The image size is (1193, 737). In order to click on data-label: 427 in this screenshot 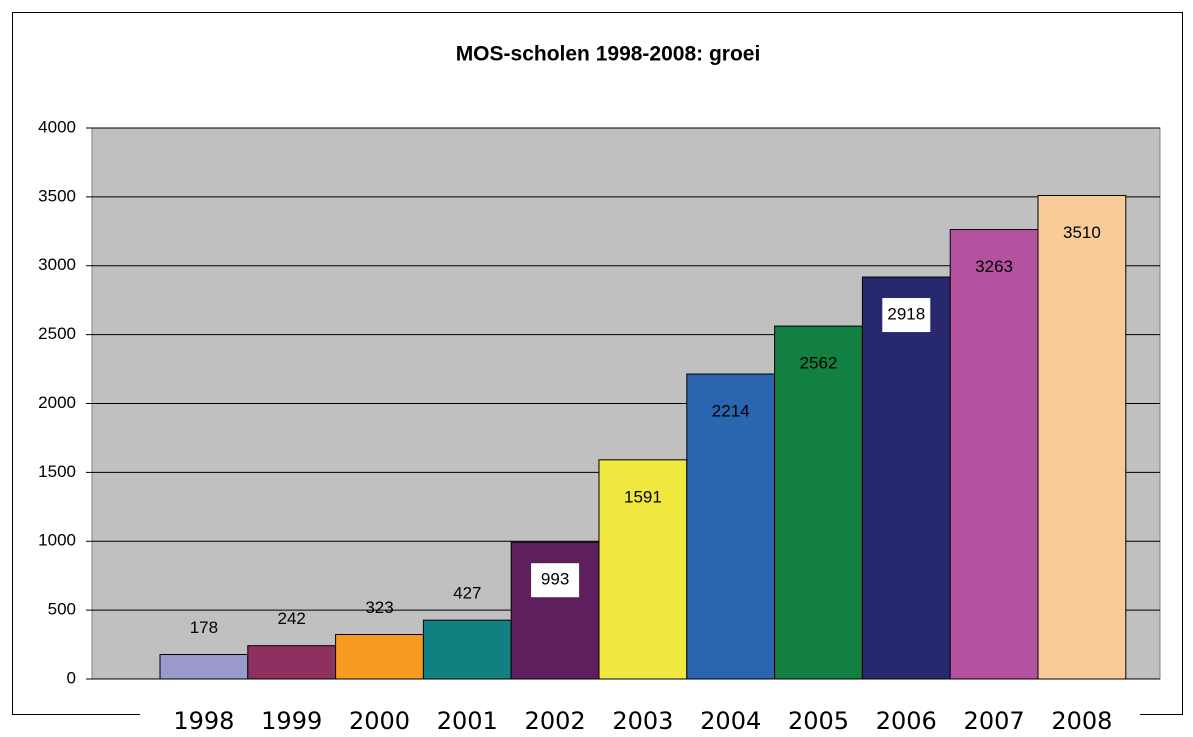, I will do `click(467, 593)`.